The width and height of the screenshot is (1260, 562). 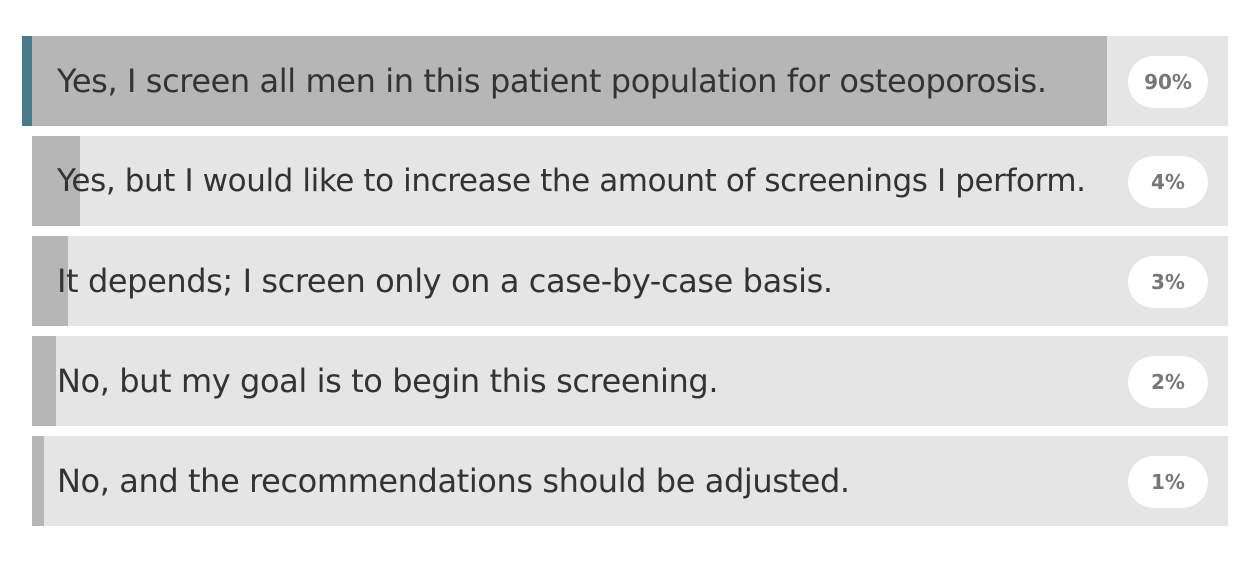 I want to click on percent-badge: 90%, so click(x=1168, y=82).